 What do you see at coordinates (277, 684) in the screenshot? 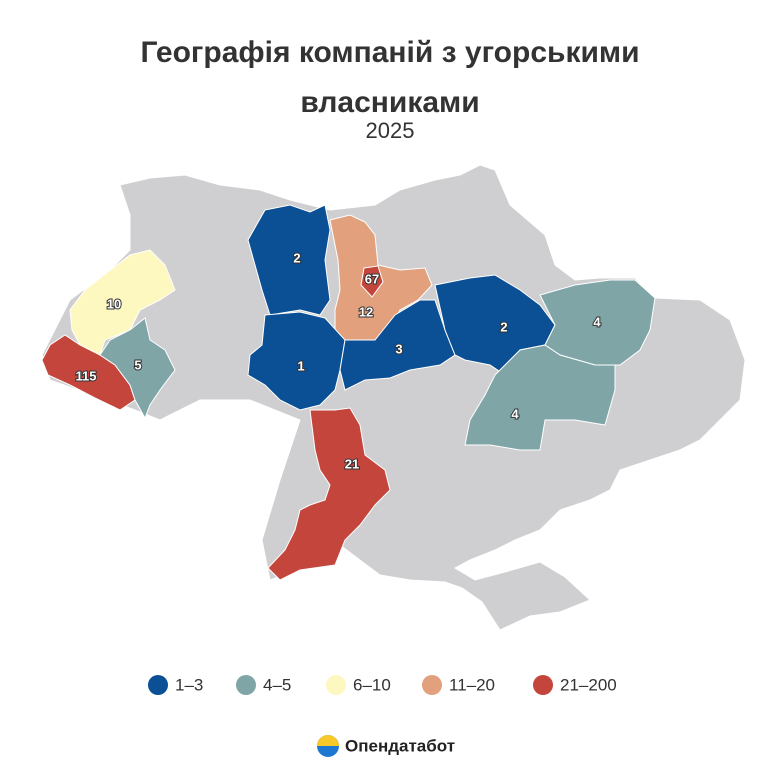
I see `legend-label: 4–5` at bounding box center [277, 684].